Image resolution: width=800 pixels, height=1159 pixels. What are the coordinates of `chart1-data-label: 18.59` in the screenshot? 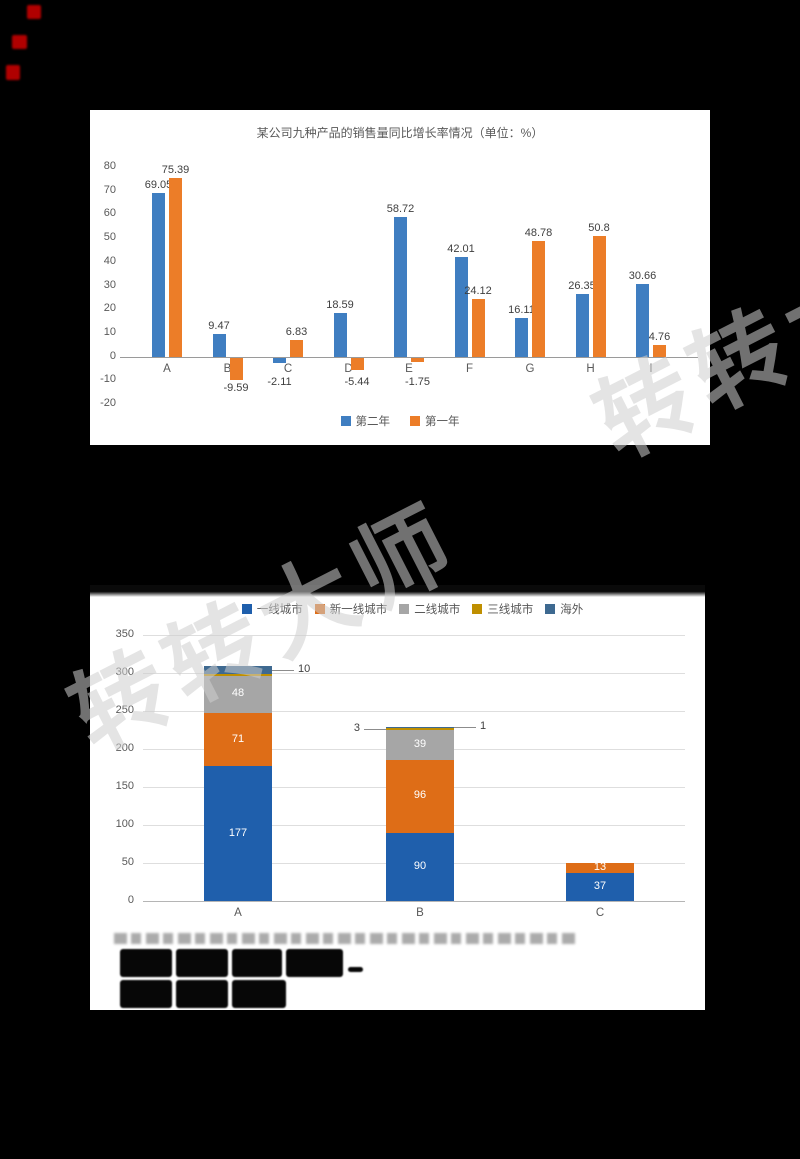 It's located at (340, 304).